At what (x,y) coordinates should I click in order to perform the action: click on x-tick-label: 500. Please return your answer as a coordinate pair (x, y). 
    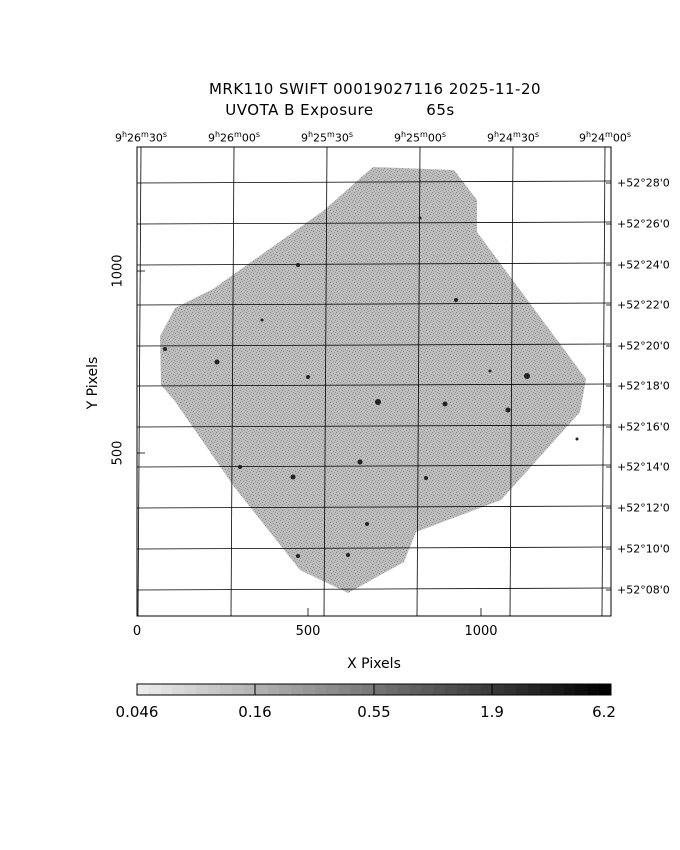
    Looking at the image, I should click on (308, 631).